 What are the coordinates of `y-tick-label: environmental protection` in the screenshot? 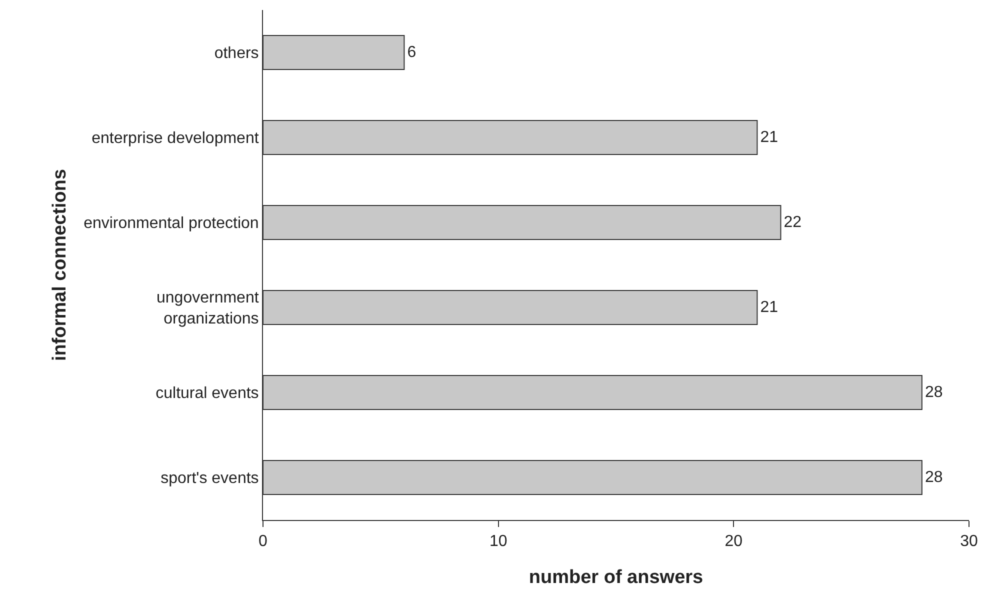 It's located at (171, 223).